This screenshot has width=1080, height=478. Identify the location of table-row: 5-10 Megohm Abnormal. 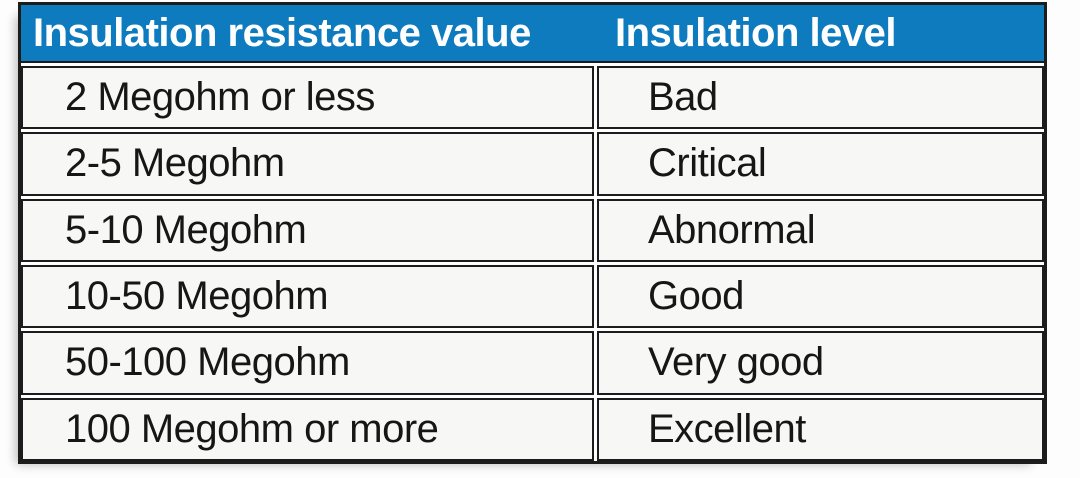
(532, 230).